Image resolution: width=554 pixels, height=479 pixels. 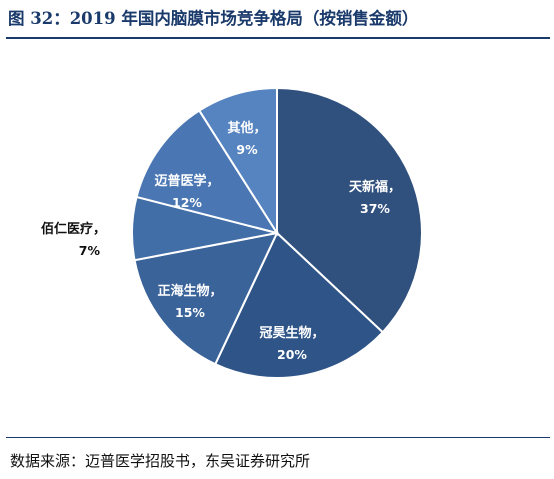 I want to click on slice-name-label: 迈普医学，, so click(x=186, y=181).